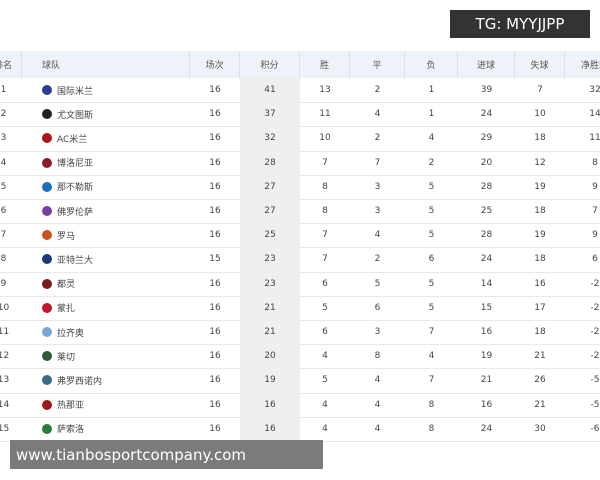  Describe the element at coordinates (594, 114) in the screenshot. I see `goal-difference: 14` at that location.